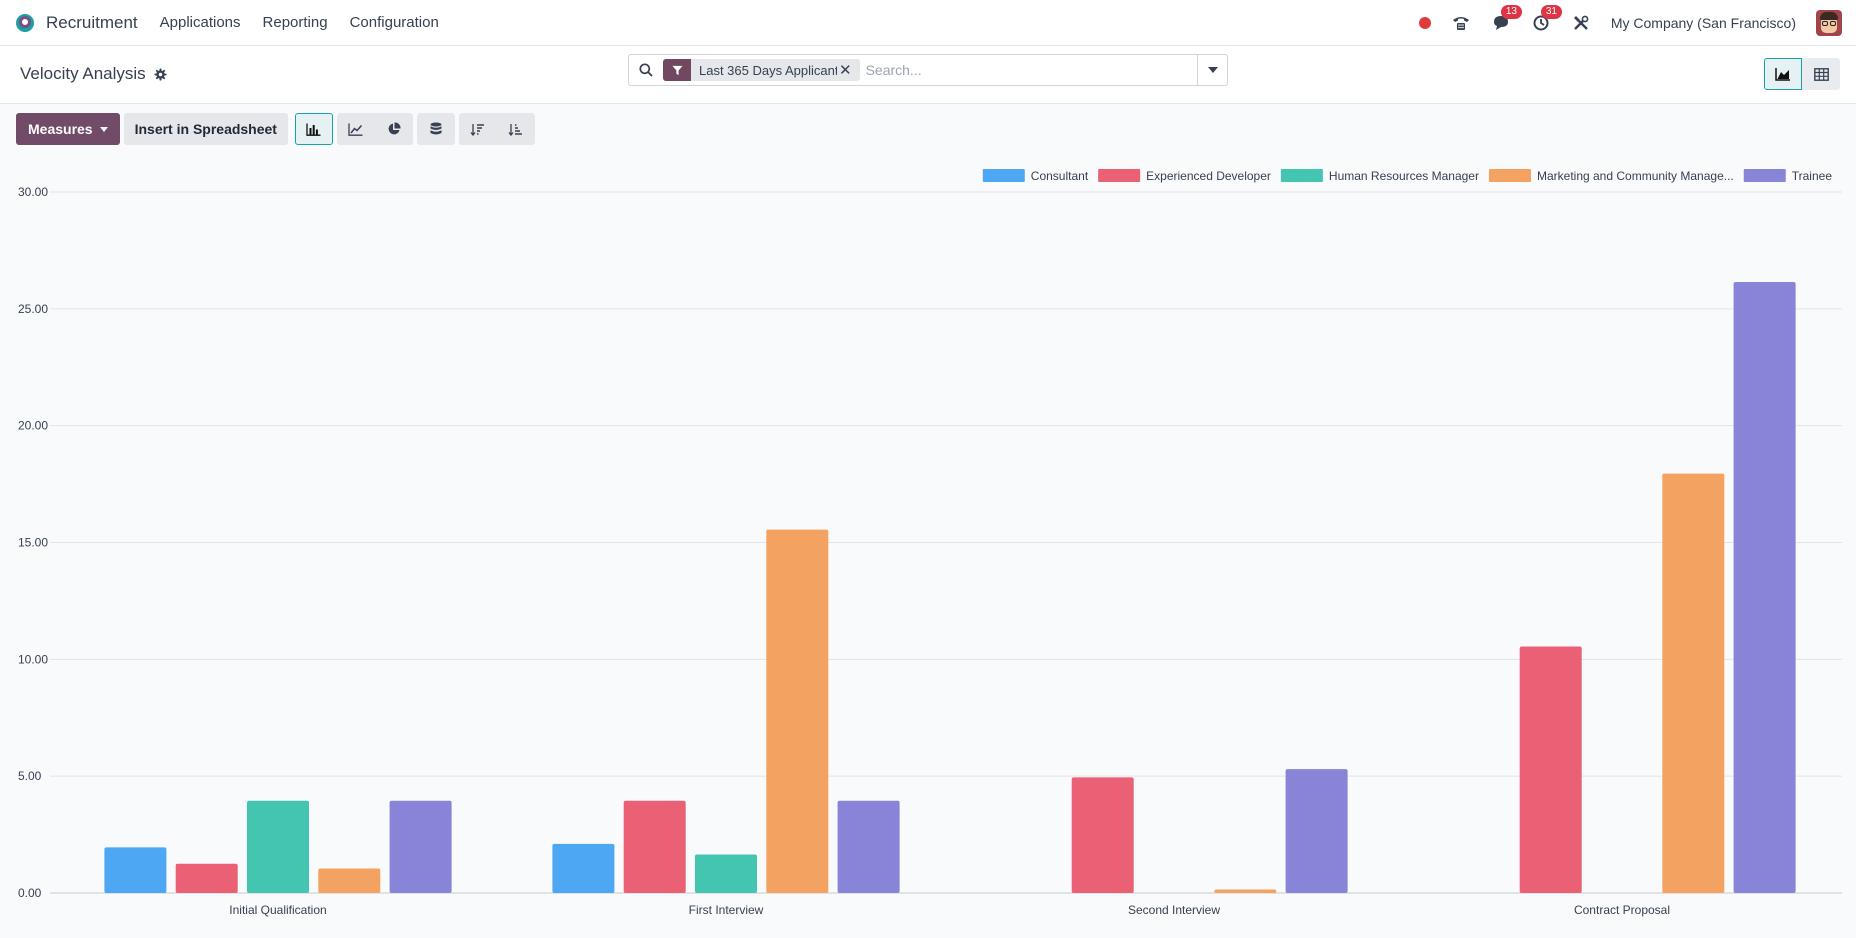 This screenshot has height=938, width=1856. I want to click on x-tick-label: Contract Proposal, so click(1622, 910).